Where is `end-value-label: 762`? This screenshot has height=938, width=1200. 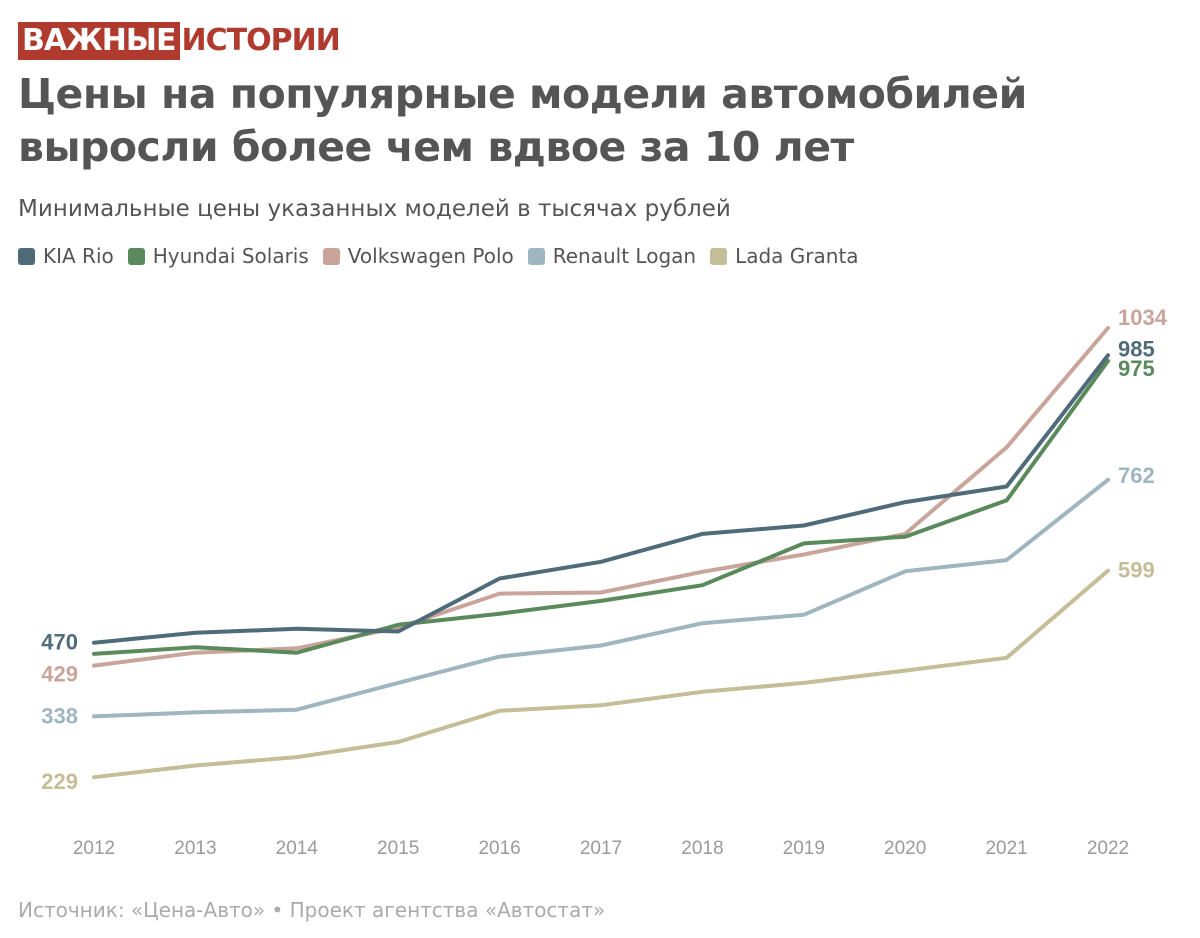
end-value-label: 762 is located at coordinates (1136, 475).